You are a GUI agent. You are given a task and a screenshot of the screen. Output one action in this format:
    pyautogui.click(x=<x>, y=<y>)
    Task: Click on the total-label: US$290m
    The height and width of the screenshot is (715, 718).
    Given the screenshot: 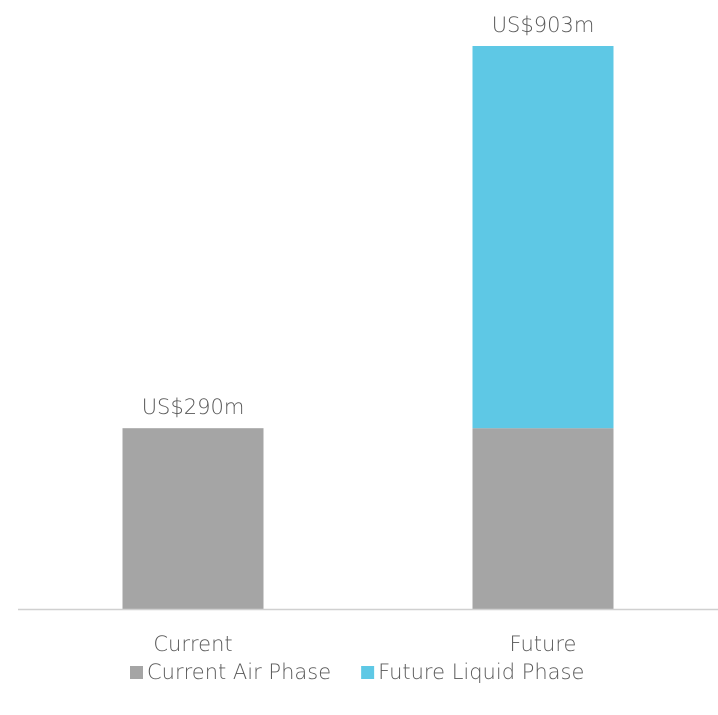 What is the action you would take?
    pyautogui.click(x=193, y=407)
    